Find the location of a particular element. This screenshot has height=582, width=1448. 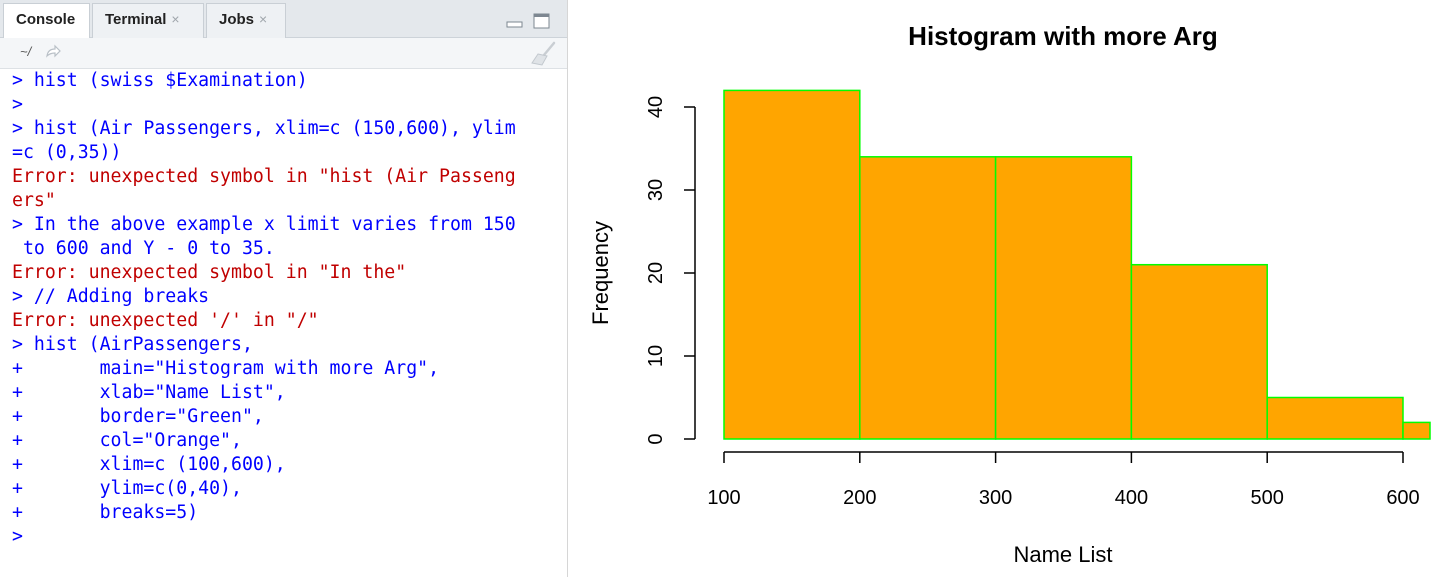

x-tick-label: 600 is located at coordinates (1402, 498).